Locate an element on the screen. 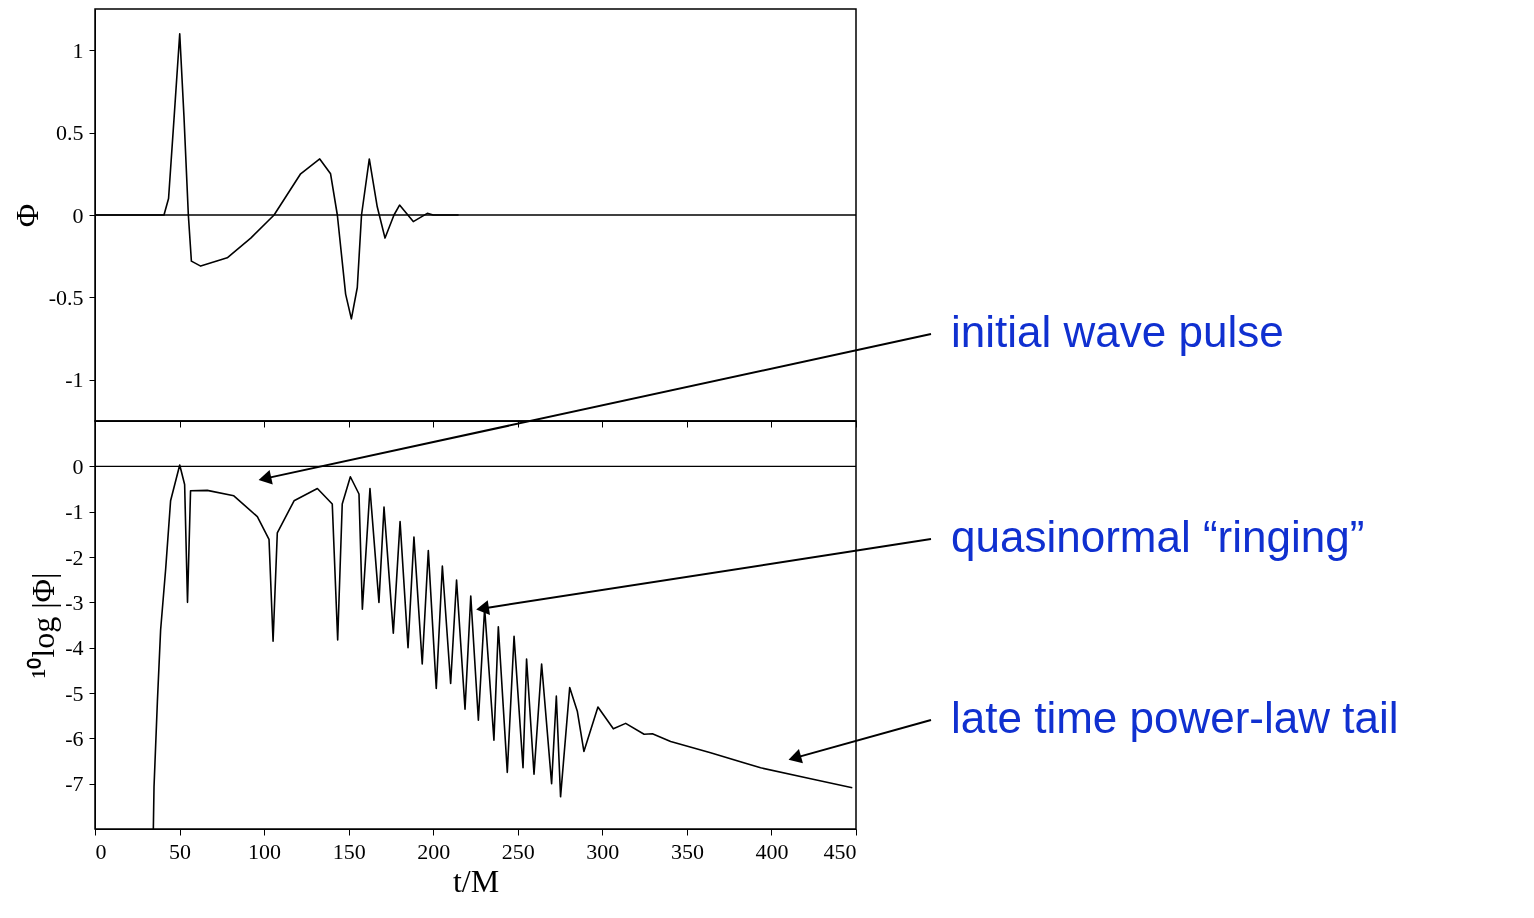  annotation: late time power-law tail is located at coordinates (1175, 717).